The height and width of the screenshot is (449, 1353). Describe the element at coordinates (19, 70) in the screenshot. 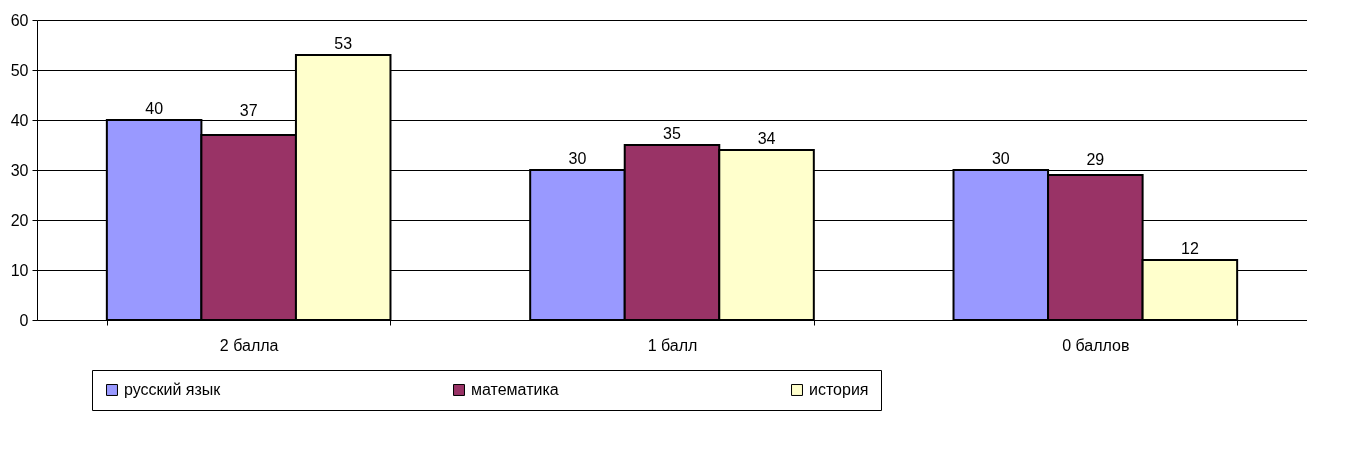

I see `y-tick-label: 50` at that location.